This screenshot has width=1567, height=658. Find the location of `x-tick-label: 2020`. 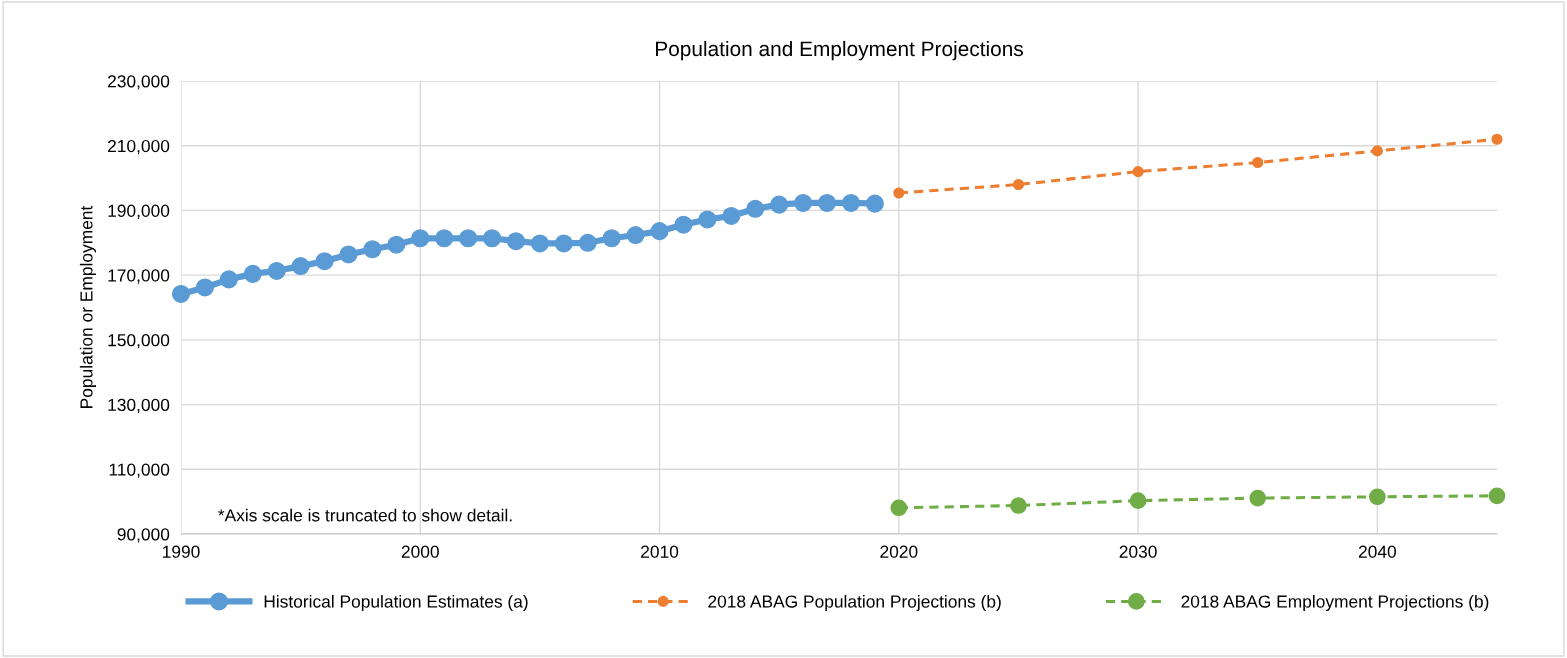

x-tick-label: 2020 is located at coordinates (899, 551).